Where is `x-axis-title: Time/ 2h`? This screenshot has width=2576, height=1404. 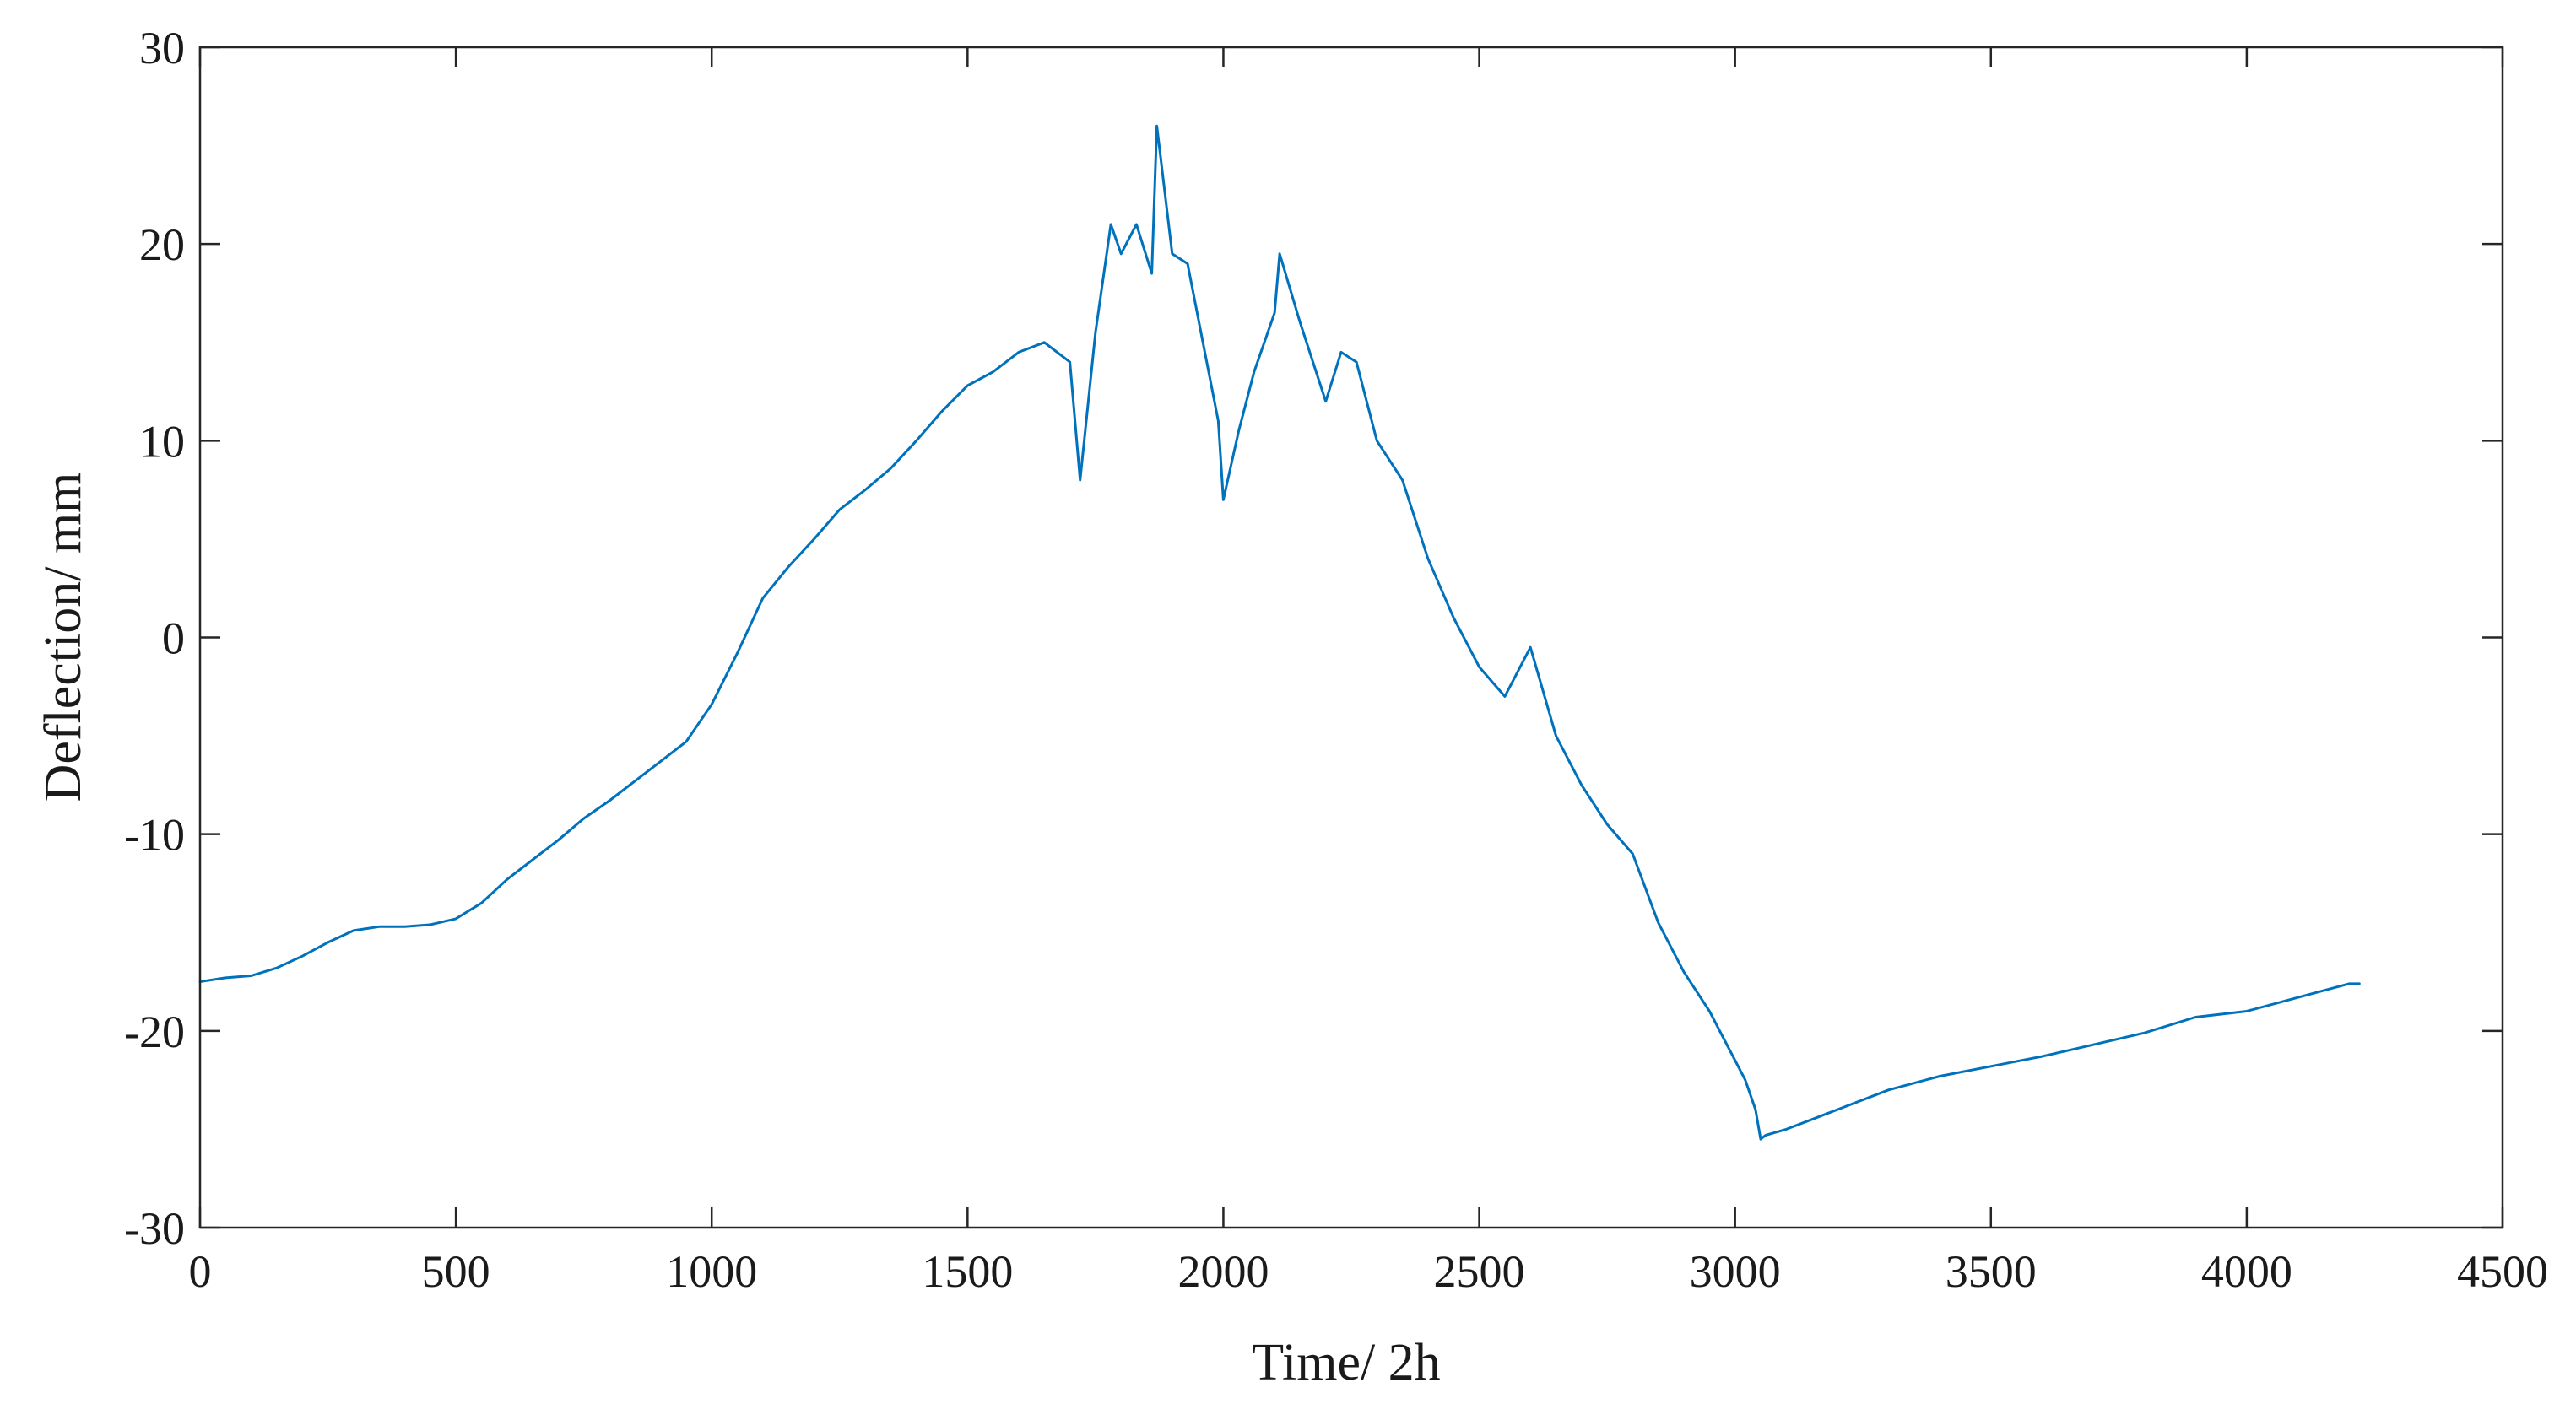 x-axis-title: Time/ 2h is located at coordinates (1346, 1362).